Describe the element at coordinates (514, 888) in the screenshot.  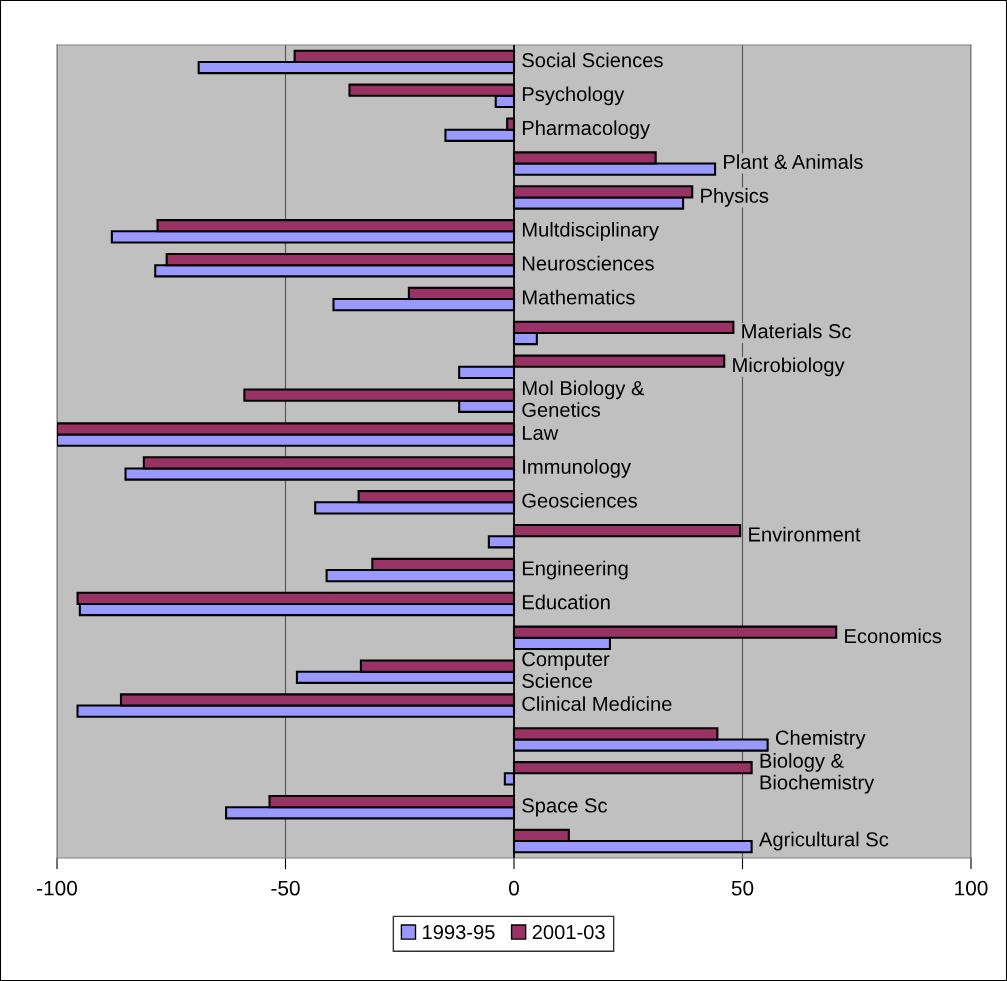
I see `x-tick-label: 0` at that location.